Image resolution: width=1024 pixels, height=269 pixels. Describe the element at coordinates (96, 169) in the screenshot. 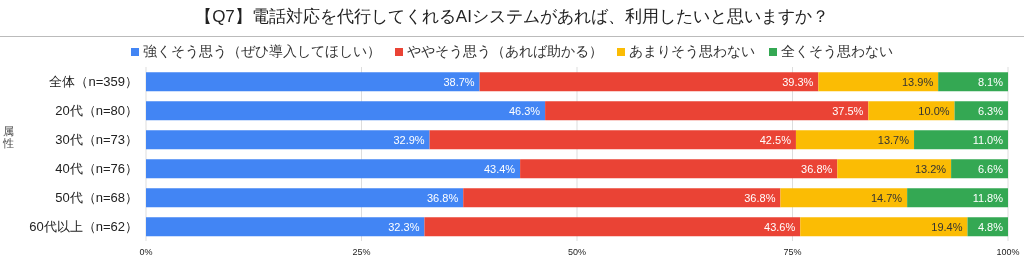

I see `y-tick-label: 40代（n=76）` at that location.